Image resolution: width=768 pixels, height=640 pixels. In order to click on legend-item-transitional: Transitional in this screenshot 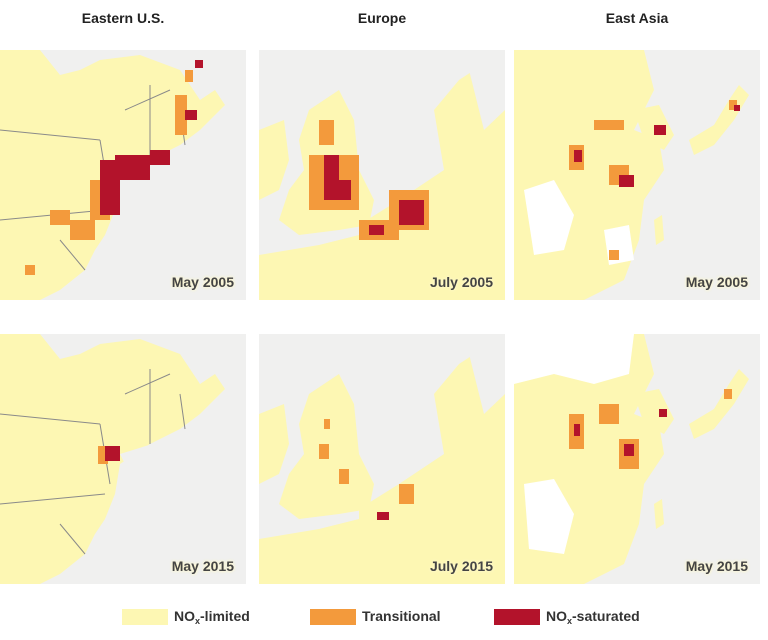, I will do `click(385, 617)`.